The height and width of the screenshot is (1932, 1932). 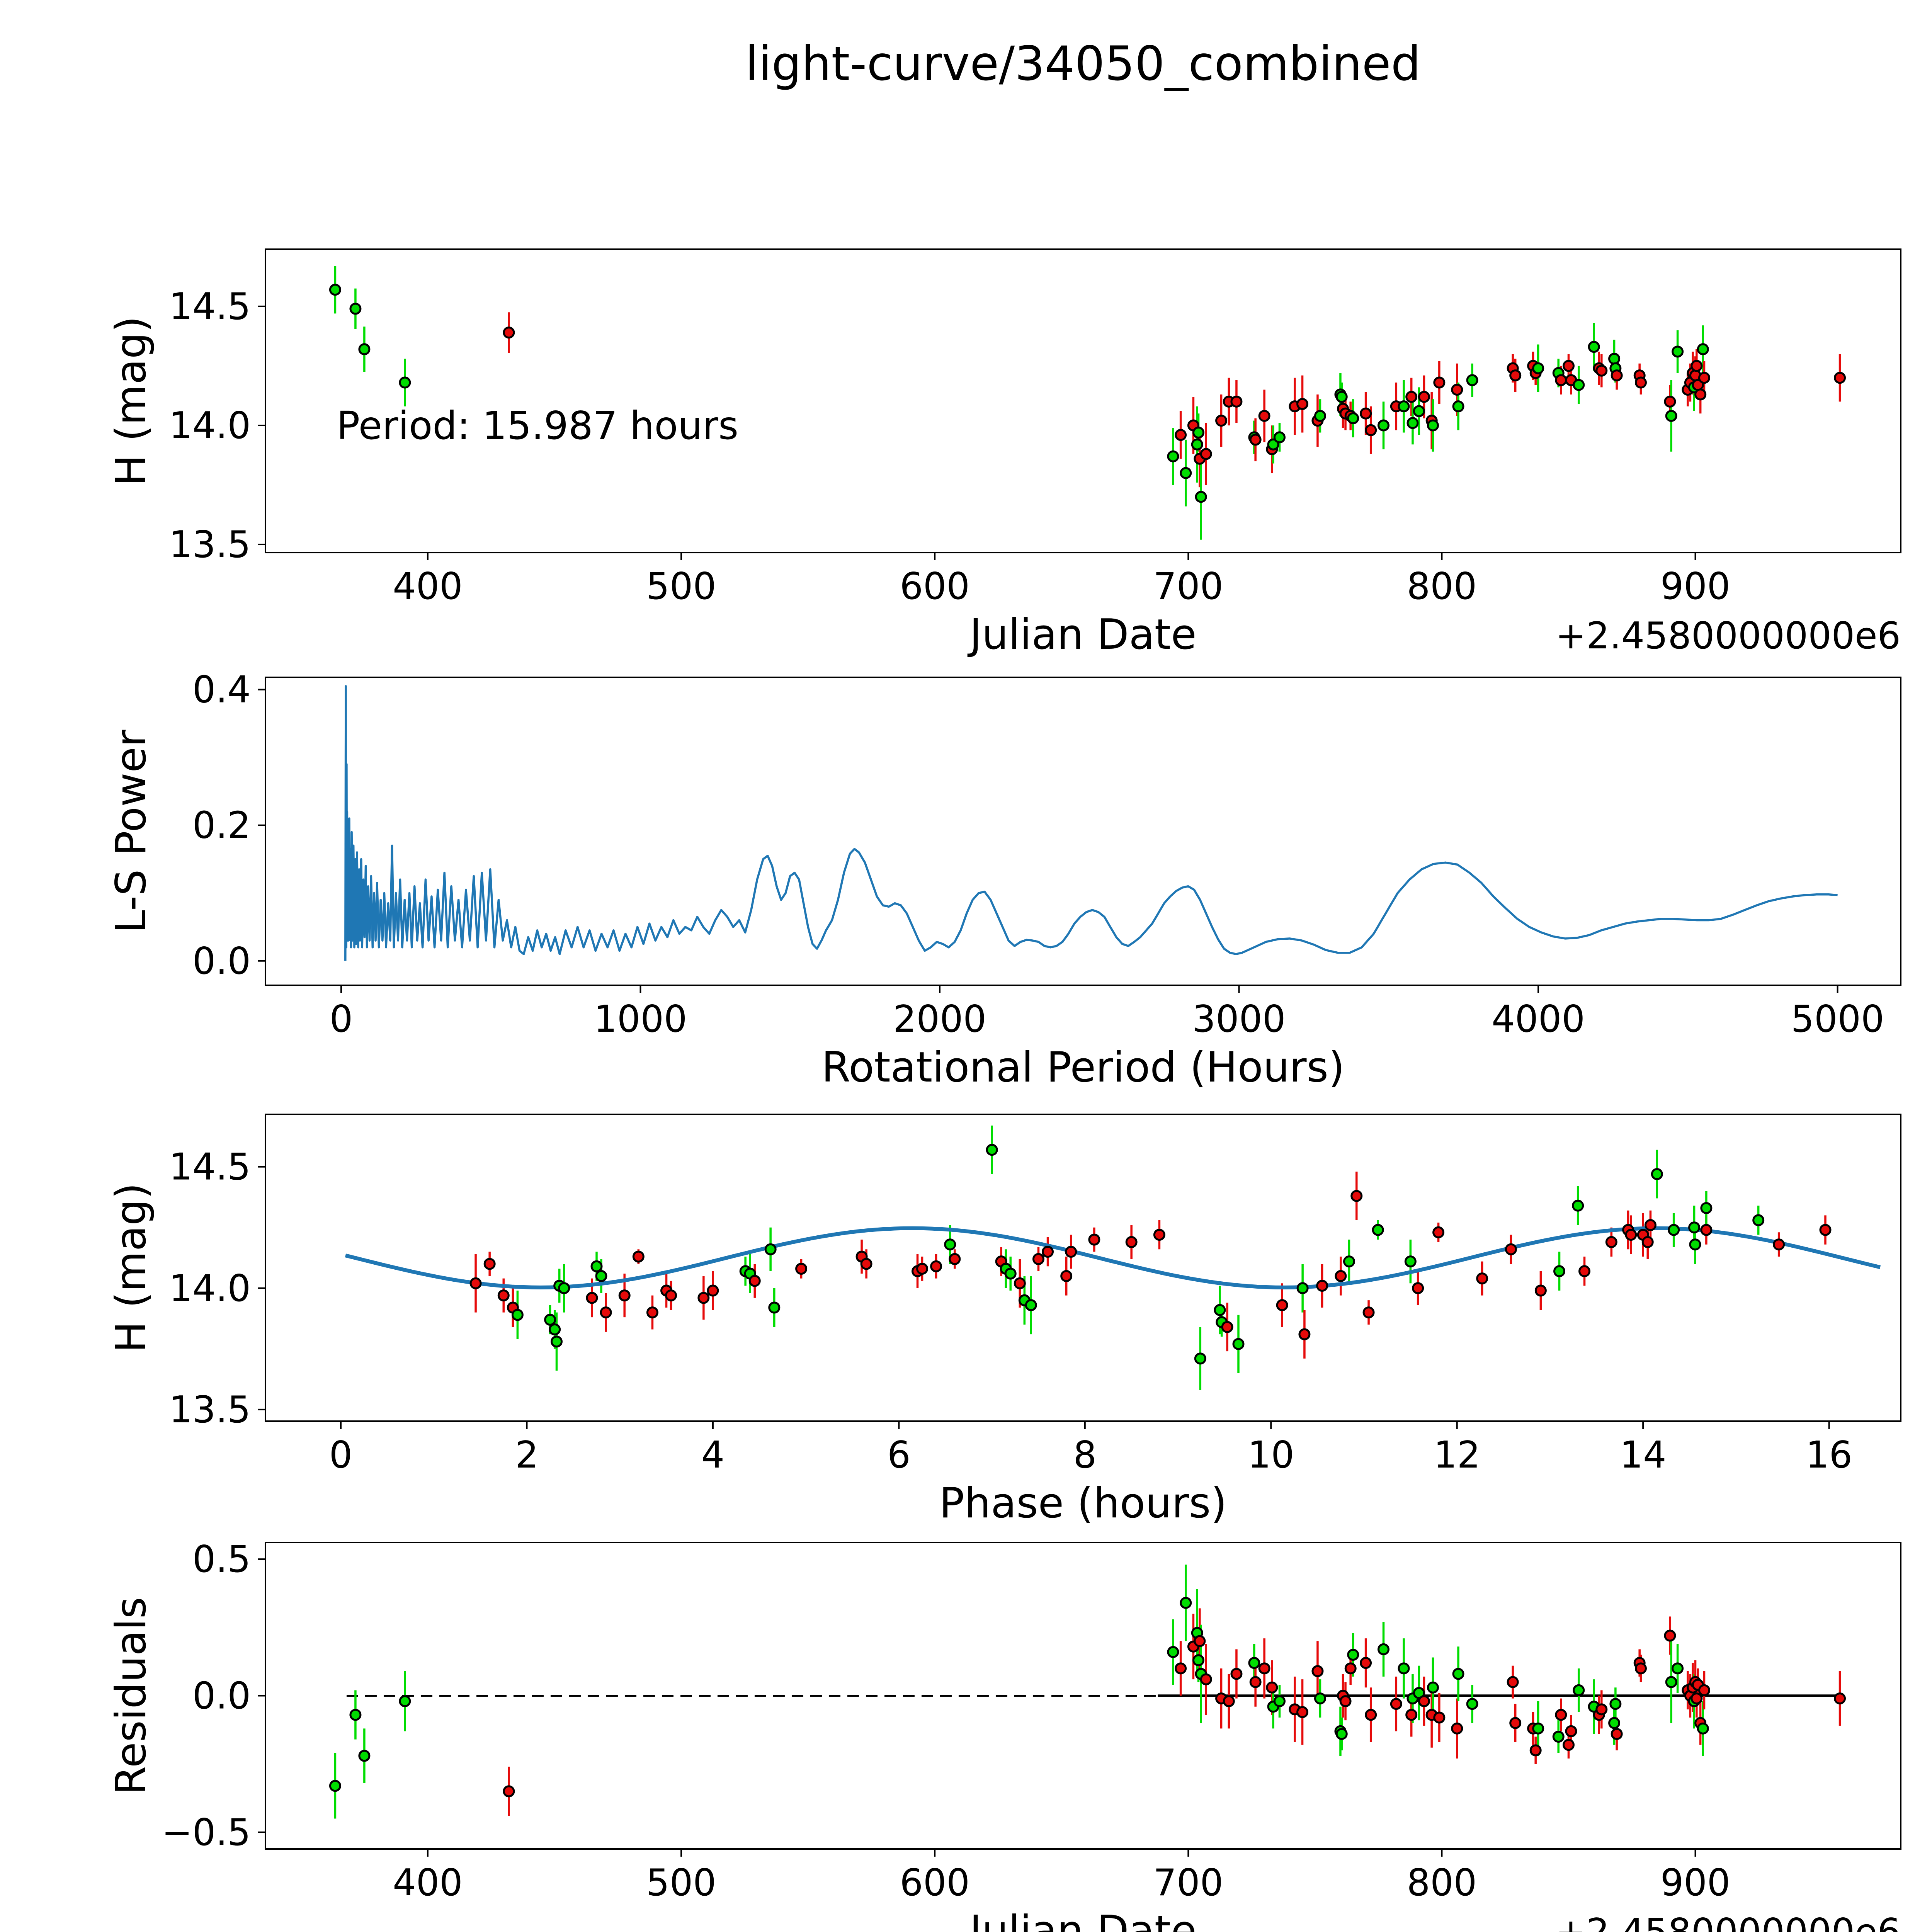 What do you see at coordinates (641, 1020) in the screenshot?
I see `x-tick-label: 1000` at bounding box center [641, 1020].